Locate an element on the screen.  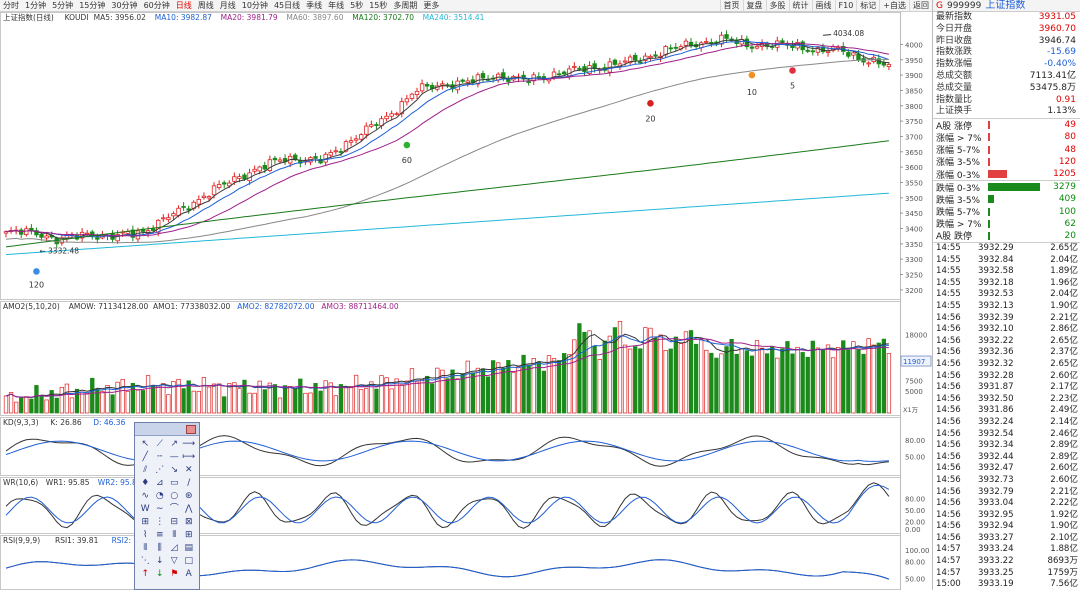
tick-row: 14:55 3932.84 2.04亿 is located at coordinates (1006, 261).